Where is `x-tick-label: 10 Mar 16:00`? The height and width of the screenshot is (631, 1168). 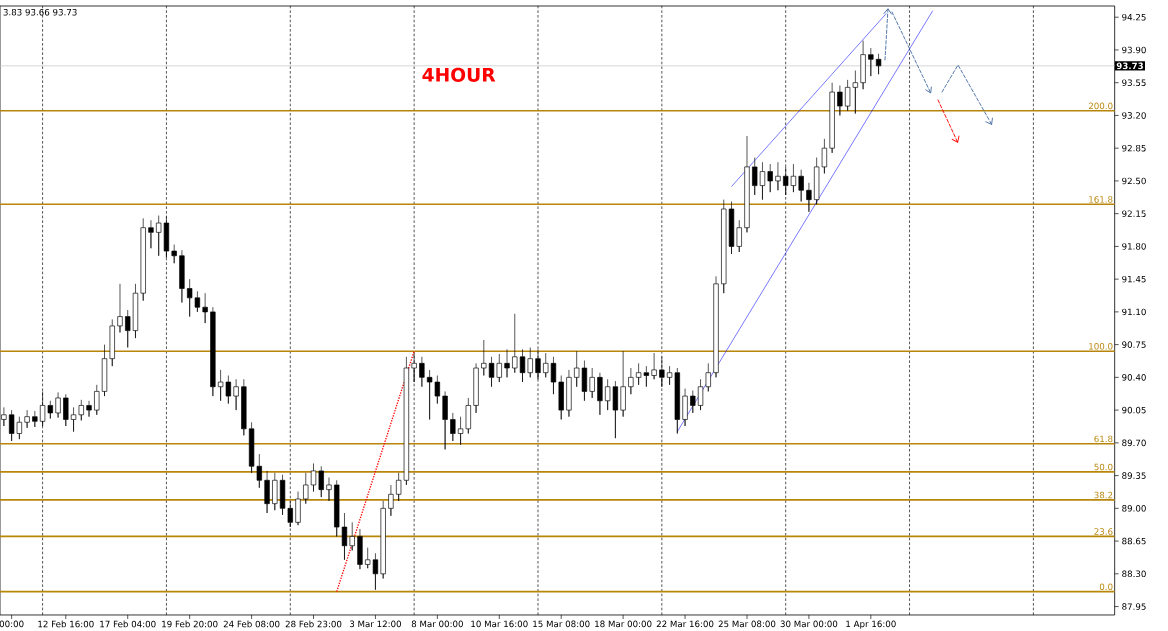 x-tick-label: 10 Mar 16:00 is located at coordinates (499, 624).